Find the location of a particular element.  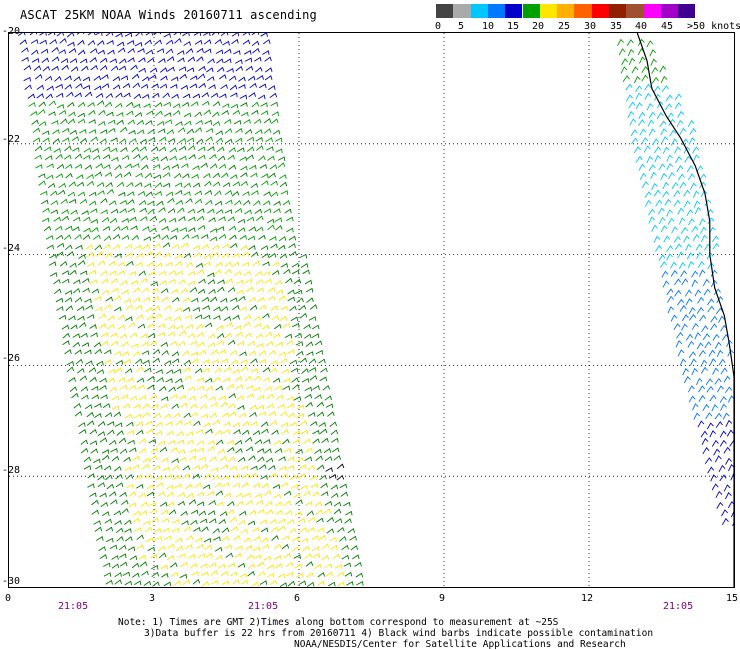

lat-label: -20 is located at coordinates (11, 31).